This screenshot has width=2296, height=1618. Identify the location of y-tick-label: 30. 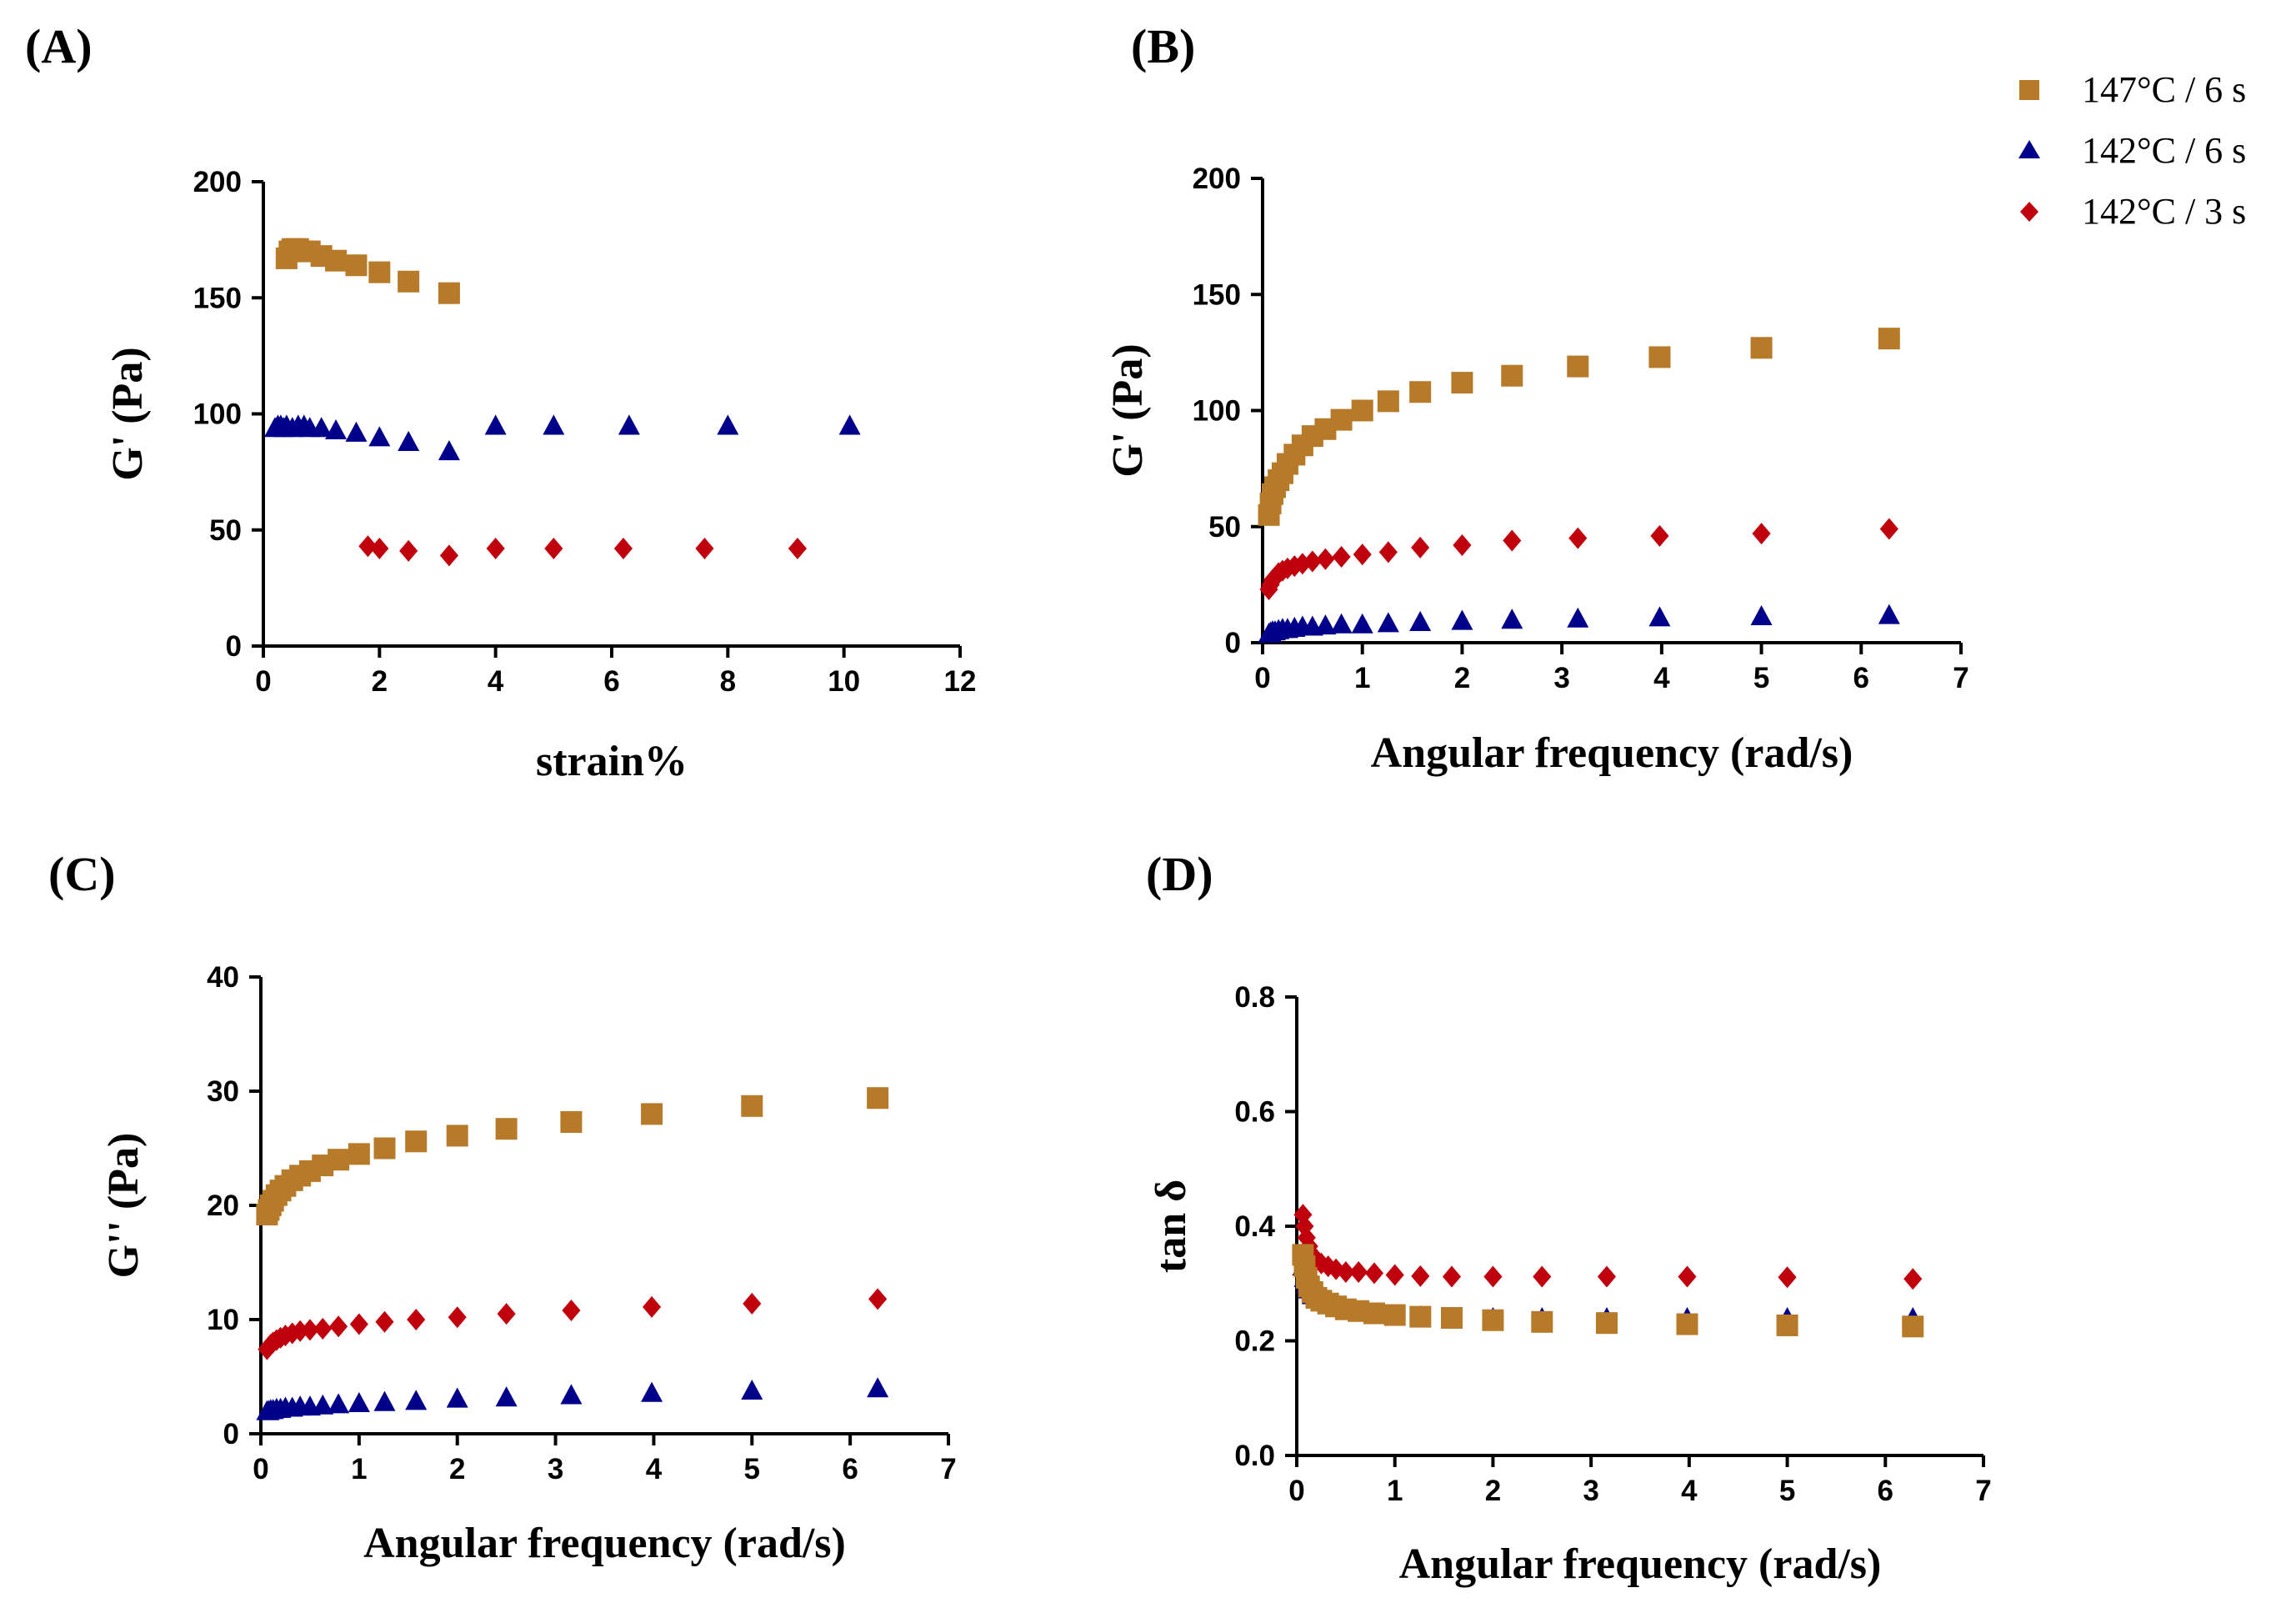
(223, 1091).